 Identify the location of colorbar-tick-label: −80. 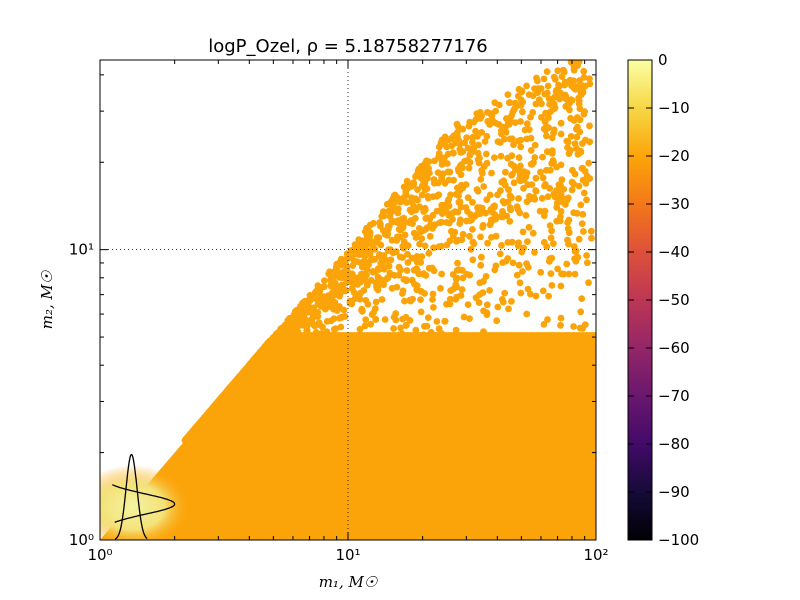
(674, 444).